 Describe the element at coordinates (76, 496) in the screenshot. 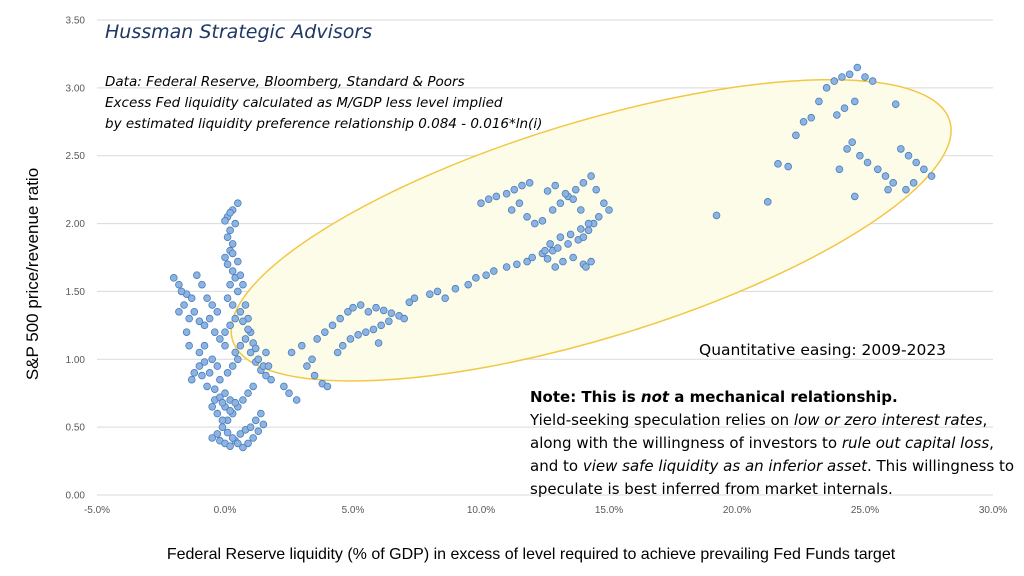

I see `y-tick-label: 0.00` at that location.